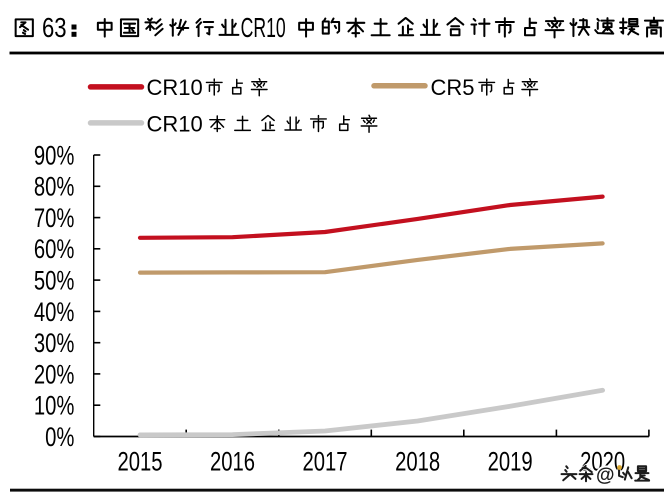  I want to click on svg-text: 2015, so click(139, 462).